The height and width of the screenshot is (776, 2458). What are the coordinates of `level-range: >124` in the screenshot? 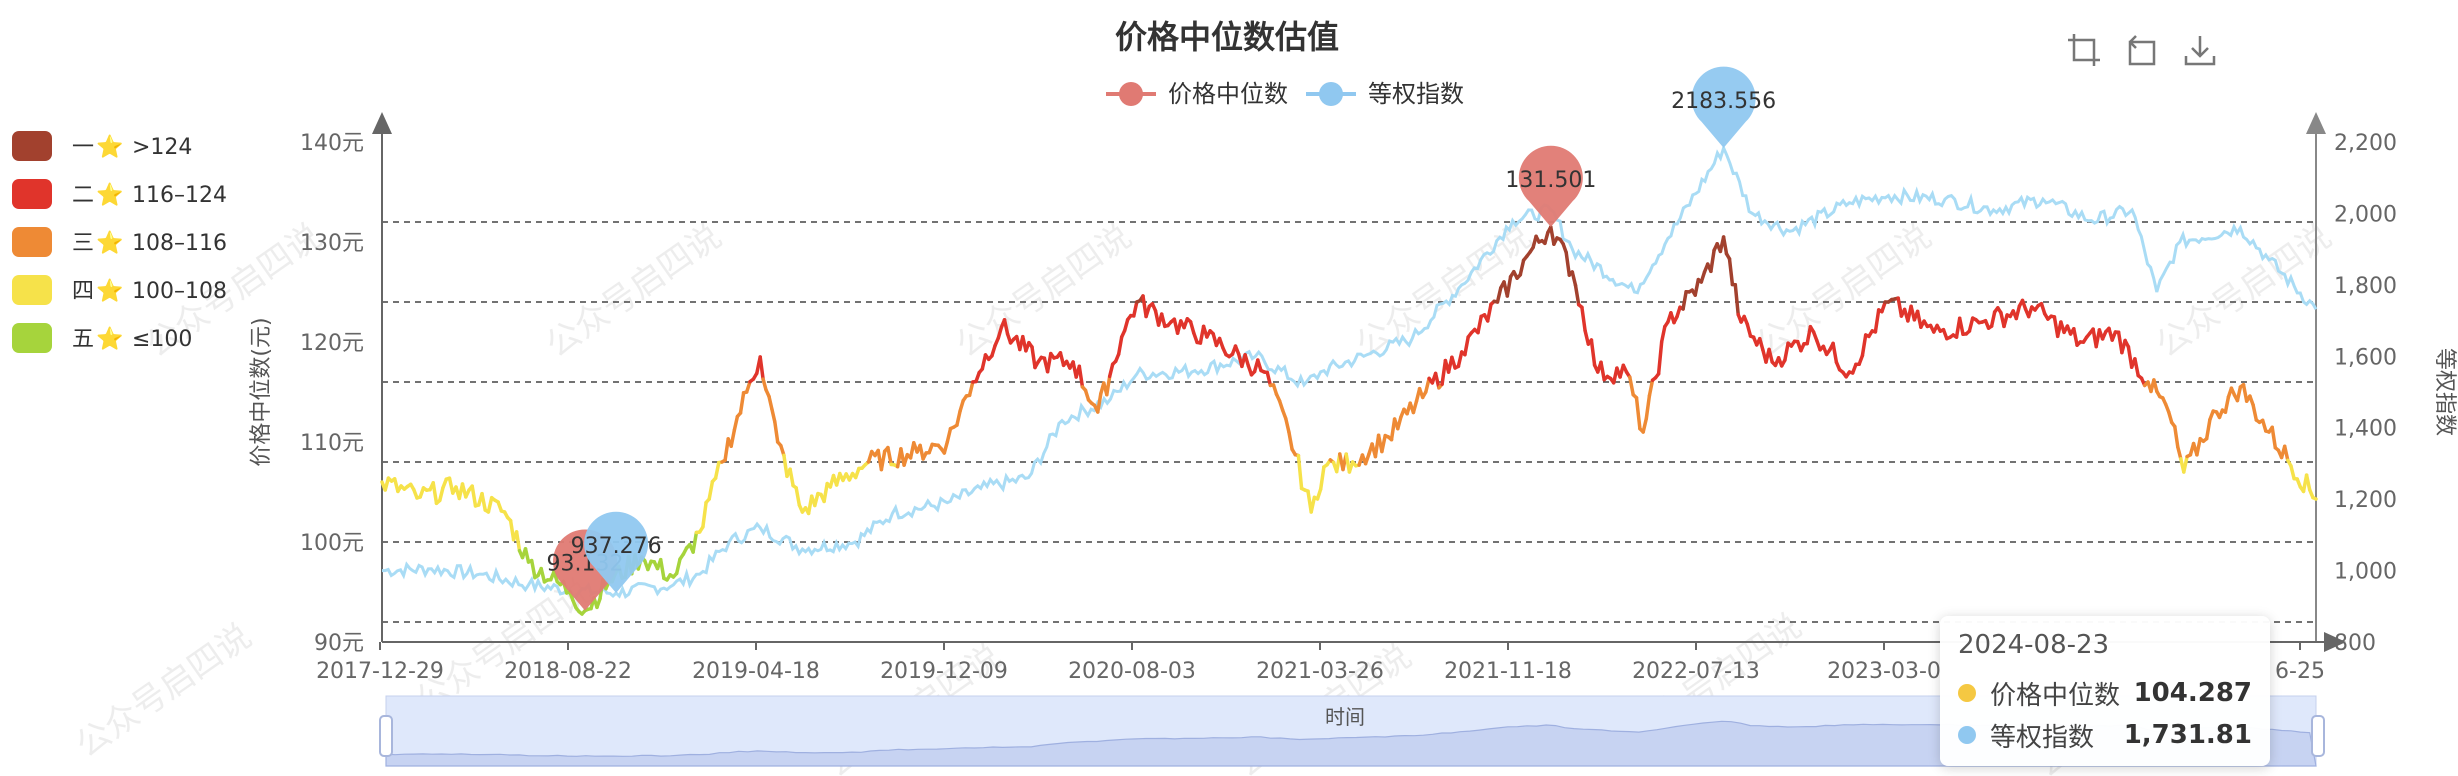 It's located at (162, 147).